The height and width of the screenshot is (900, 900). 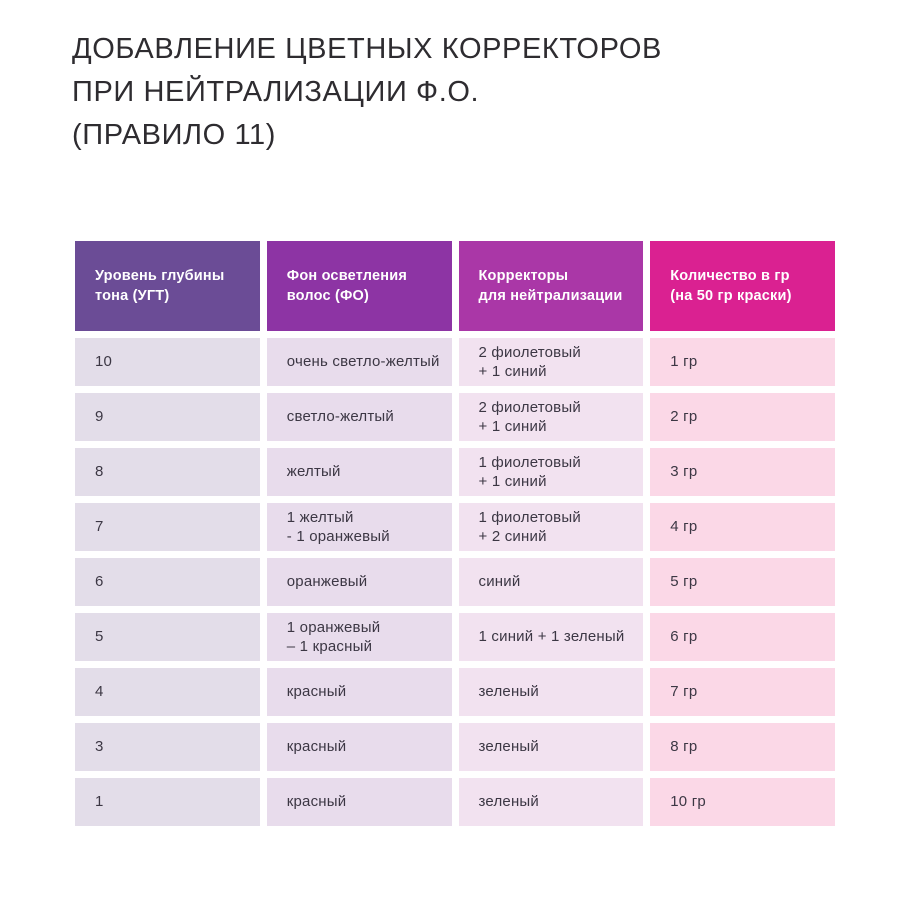 I want to click on table-cell: 7 гр, so click(x=742, y=692).